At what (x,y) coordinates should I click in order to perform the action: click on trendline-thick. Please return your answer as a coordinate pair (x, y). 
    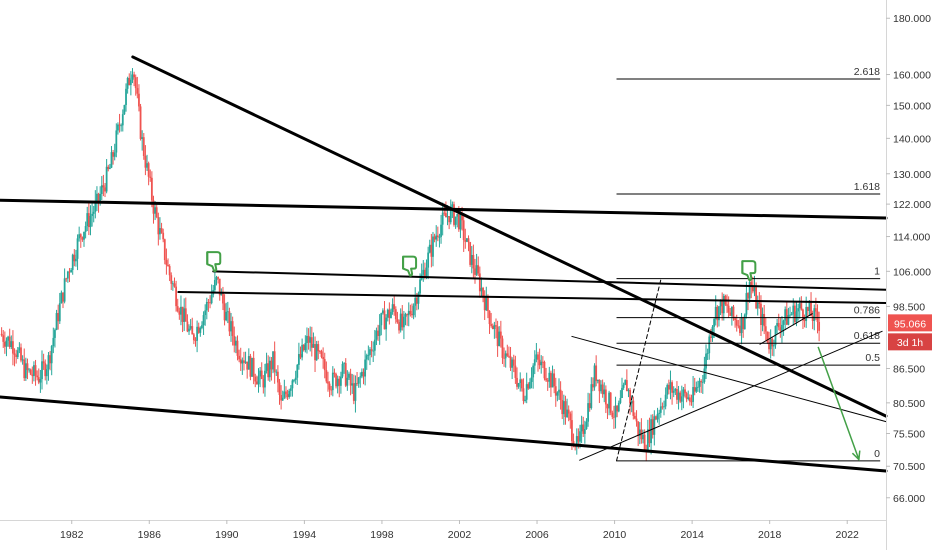
    Looking at the image, I should click on (444, 434).